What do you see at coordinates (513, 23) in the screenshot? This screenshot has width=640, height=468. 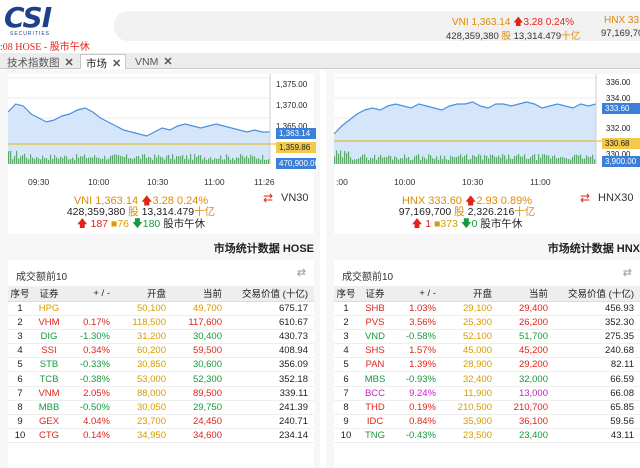 I see `ticker-vni-line: VNI 1,363.14 🡅3.28 0.24%` at bounding box center [513, 23].